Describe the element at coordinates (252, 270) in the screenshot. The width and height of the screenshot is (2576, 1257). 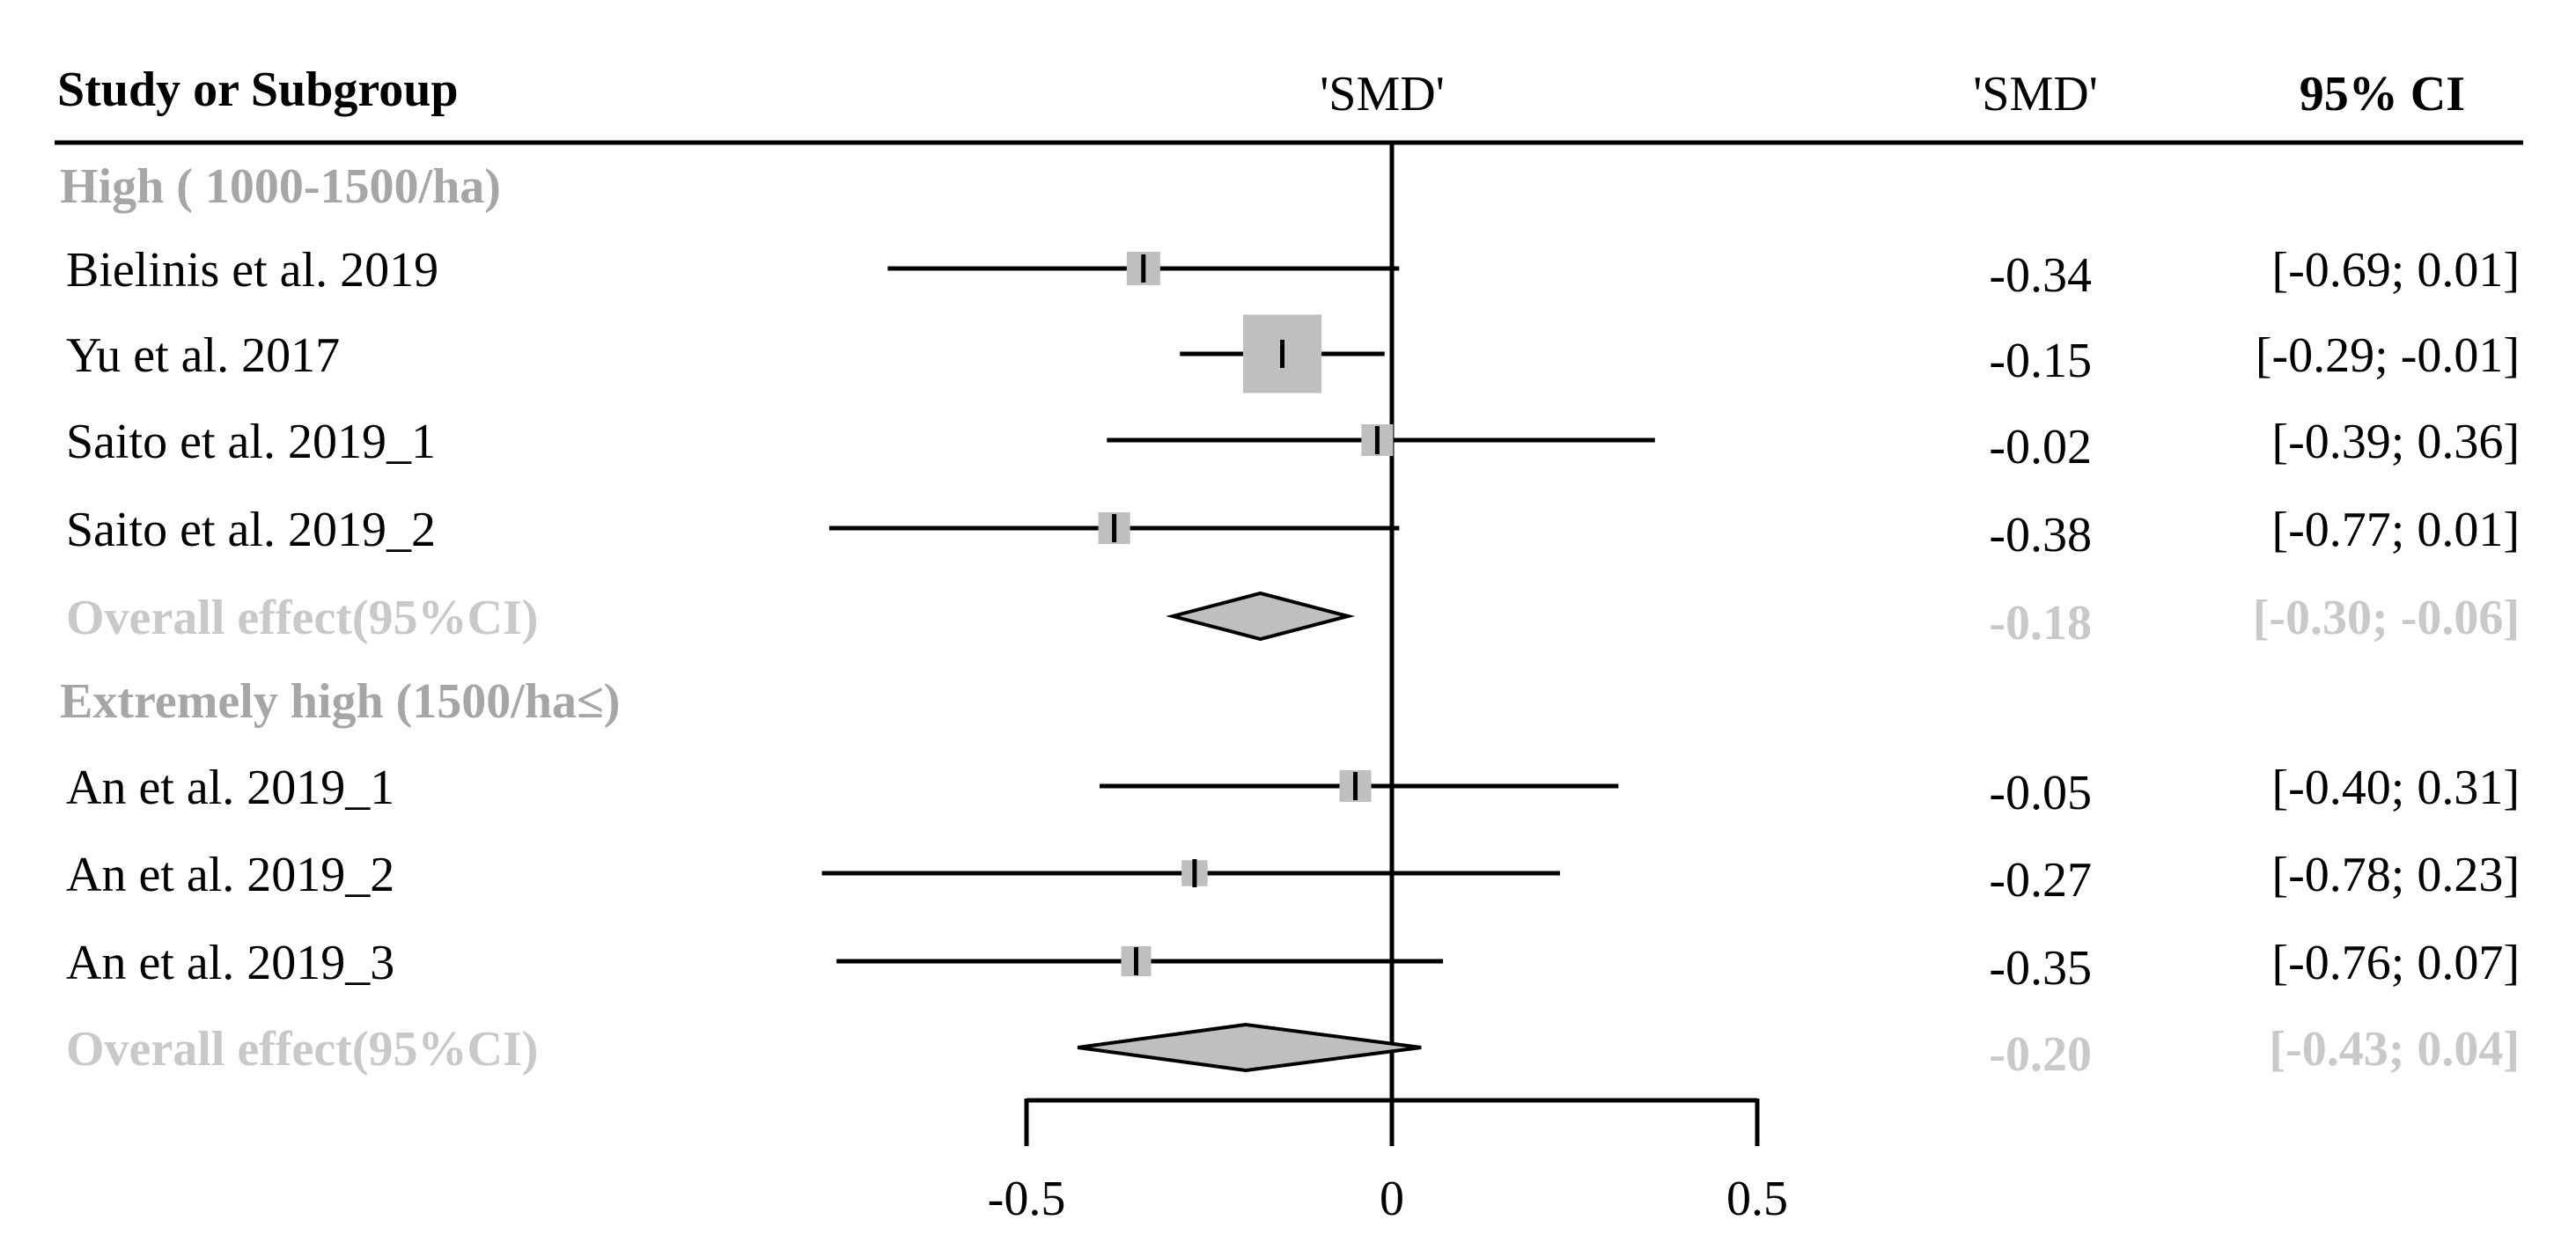
I see `study-label: Bielinis et al. 2019` at that location.